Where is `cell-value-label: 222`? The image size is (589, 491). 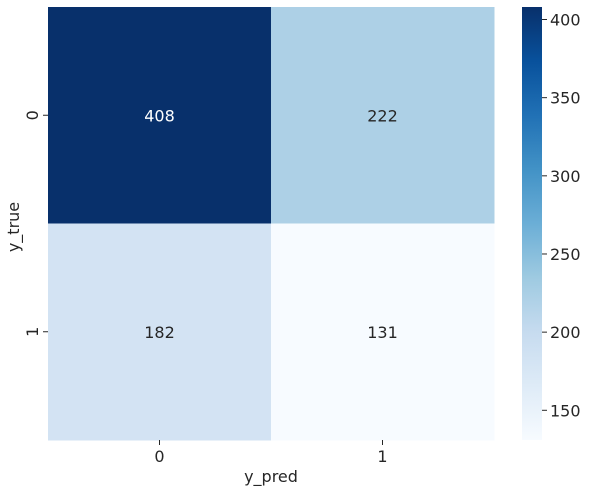
cell-value-label: 222 is located at coordinates (382, 115).